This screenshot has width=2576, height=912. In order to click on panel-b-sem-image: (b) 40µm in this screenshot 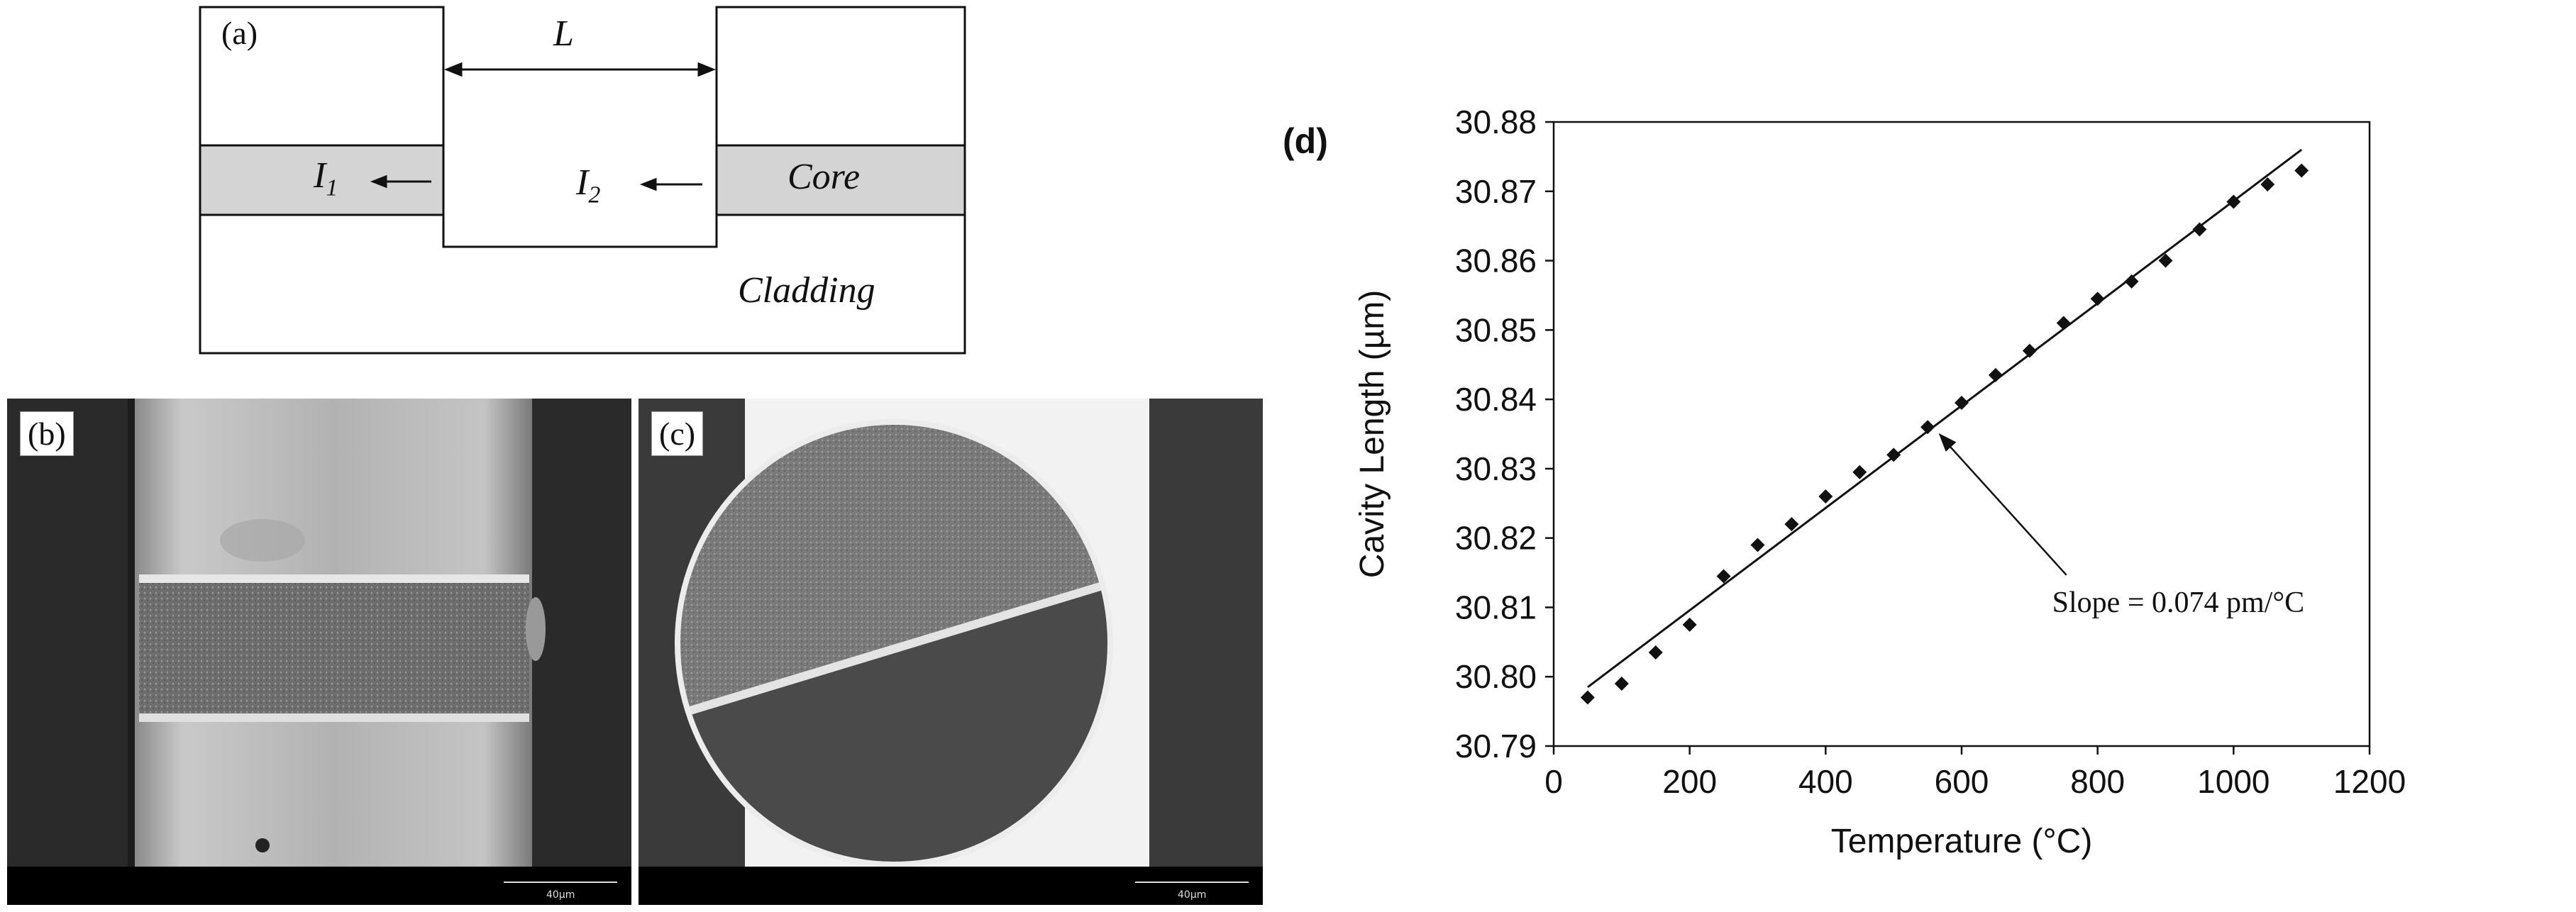, I will do `click(319, 652)`.